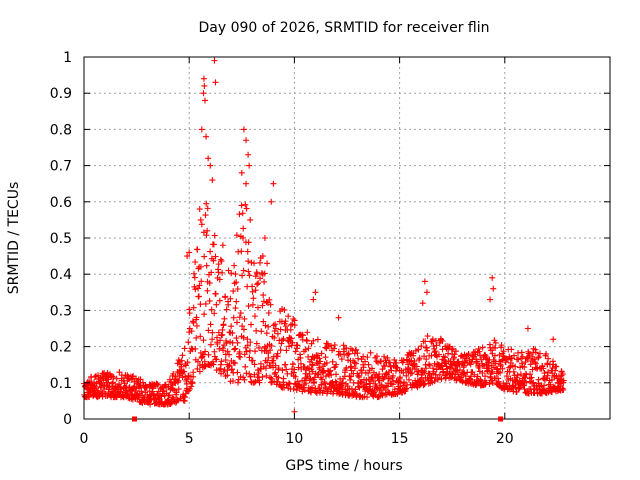 Image resolution: width=640 pixels, height=480 pixels. Describe the element at coordinates (61, 311) in the screenshot. I see `y-tick-label: 0.3` at that location.